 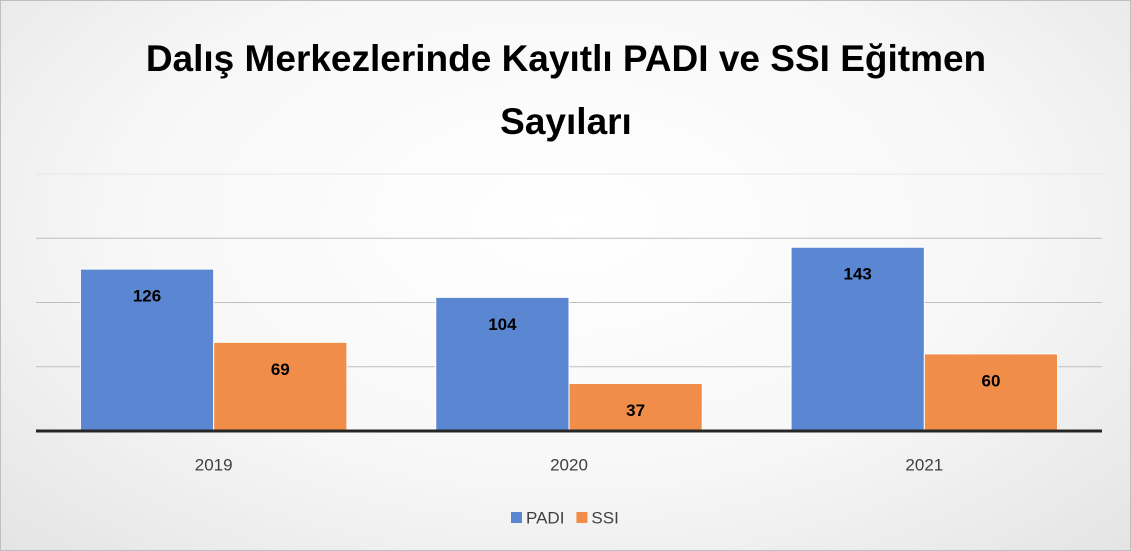 I want to click on x-tick-label: 2020, so click(x=569, y=464).